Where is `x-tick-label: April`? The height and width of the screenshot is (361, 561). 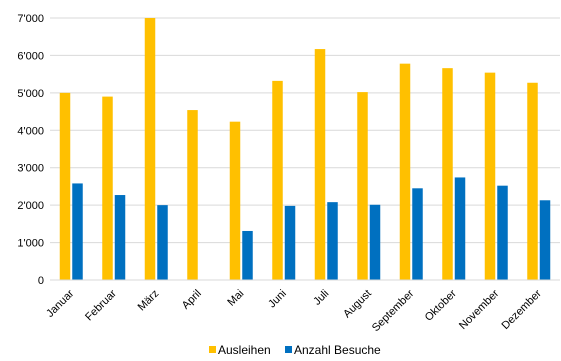 x-tick-label: April is located at coordinates (192, 300).